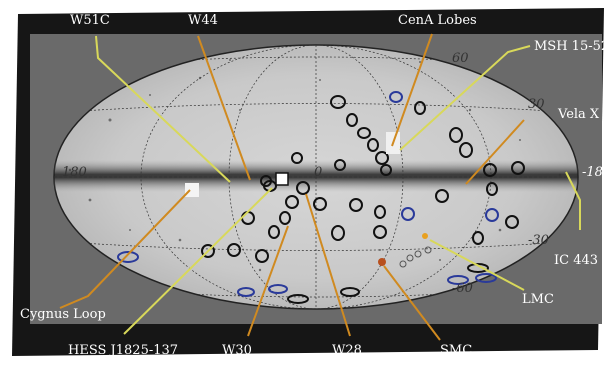 The height and width of the screenshot is (367, 616). Describe the element at coordinates (203, 20) in the screenshot. I see `label-w44: W44` at that location.